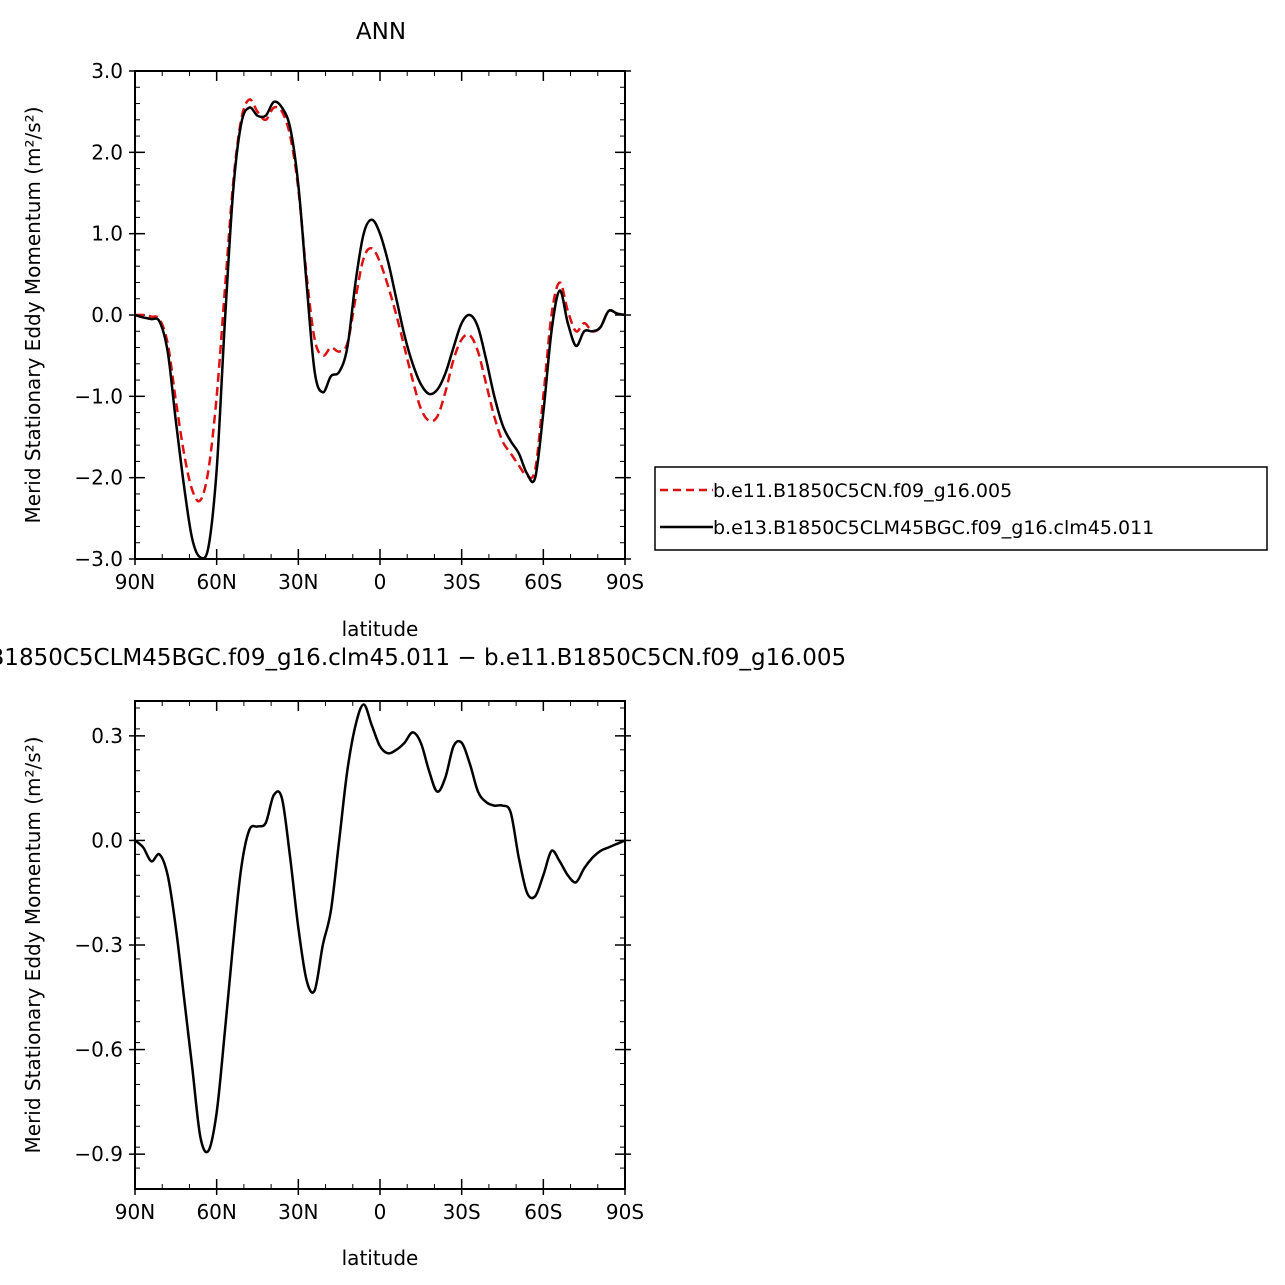  Describe the element at coordinates (933, 528) in the screenshot. I see `legend-label-case: b.e13.B1850C5CLM45BGC.f09_g16.clm45.011` at that location.